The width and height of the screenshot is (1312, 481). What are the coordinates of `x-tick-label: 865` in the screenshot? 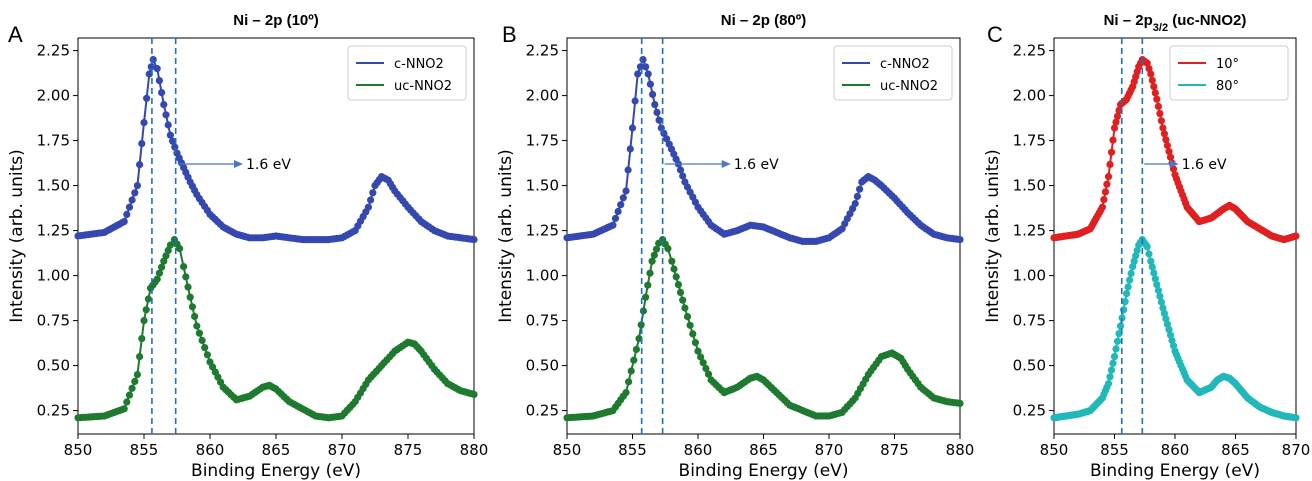 It's located at (763, 450).